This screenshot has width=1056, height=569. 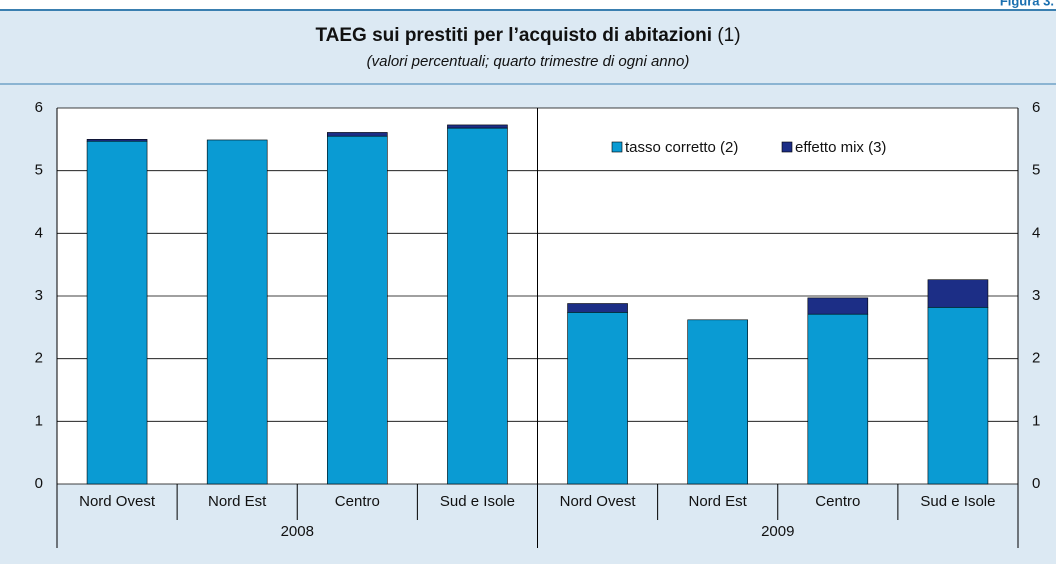 What do you see at coordinates (39, 420) in the screenshot?
I see `y-tick-label: 1` at bounding box center [39, 420].